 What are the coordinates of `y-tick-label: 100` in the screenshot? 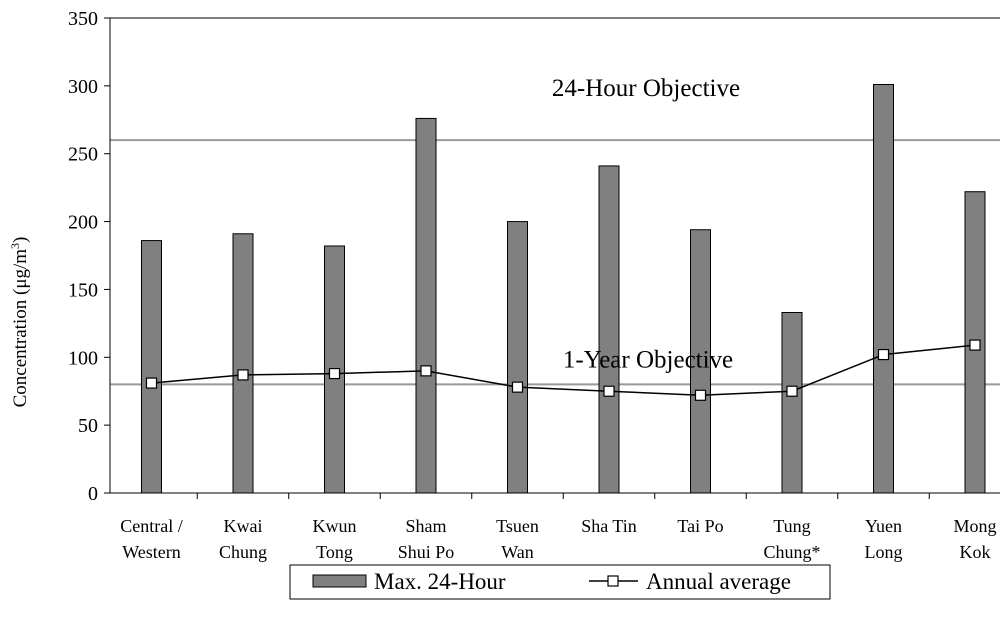 It's located at (83, 358).